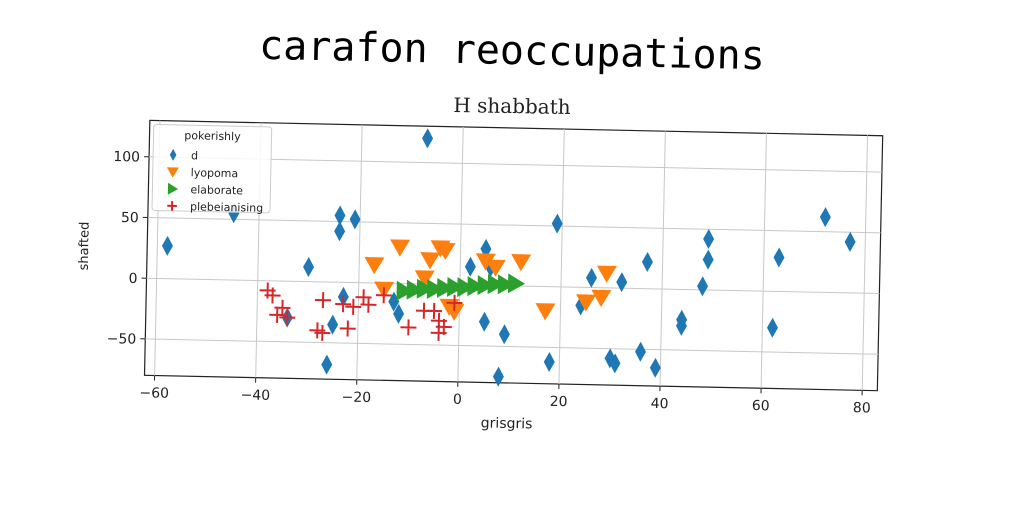  What do you see at coordinates (122, 339) in the screenshot?
I see `y-tick-label: −50` at bounding box center [122, 339].